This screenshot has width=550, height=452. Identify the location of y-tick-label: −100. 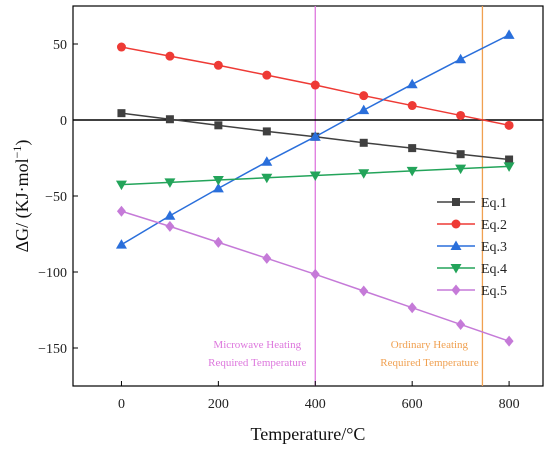
(52, 273).